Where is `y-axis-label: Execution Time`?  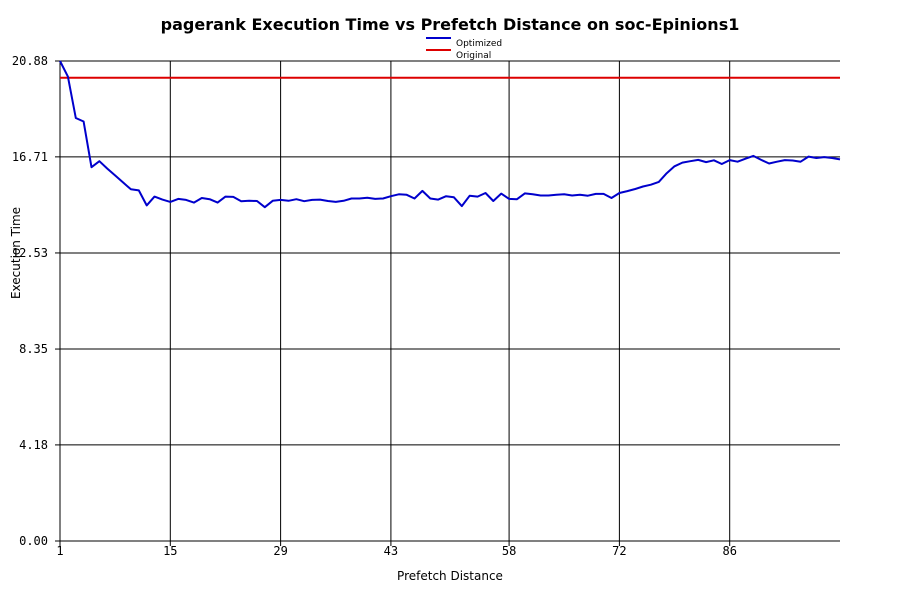
y-axis-label: Execution Time is located at coordinates (16, 253).